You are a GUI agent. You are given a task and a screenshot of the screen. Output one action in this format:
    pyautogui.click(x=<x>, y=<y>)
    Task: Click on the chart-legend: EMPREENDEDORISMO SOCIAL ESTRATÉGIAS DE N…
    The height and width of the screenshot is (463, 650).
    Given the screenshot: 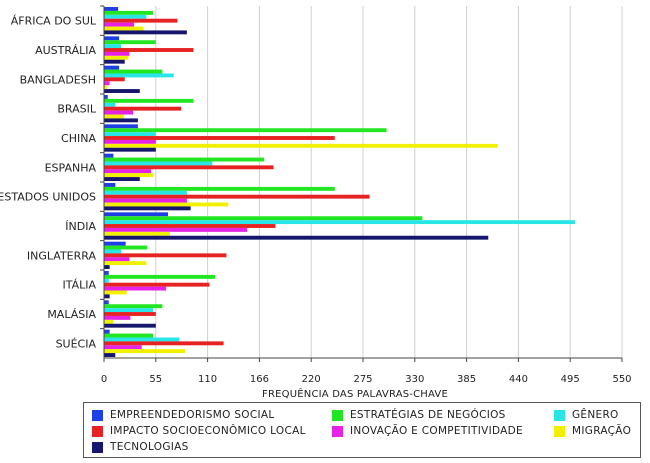 What is the action you would take?
    pyautogui.click(x=362, y=430)
    